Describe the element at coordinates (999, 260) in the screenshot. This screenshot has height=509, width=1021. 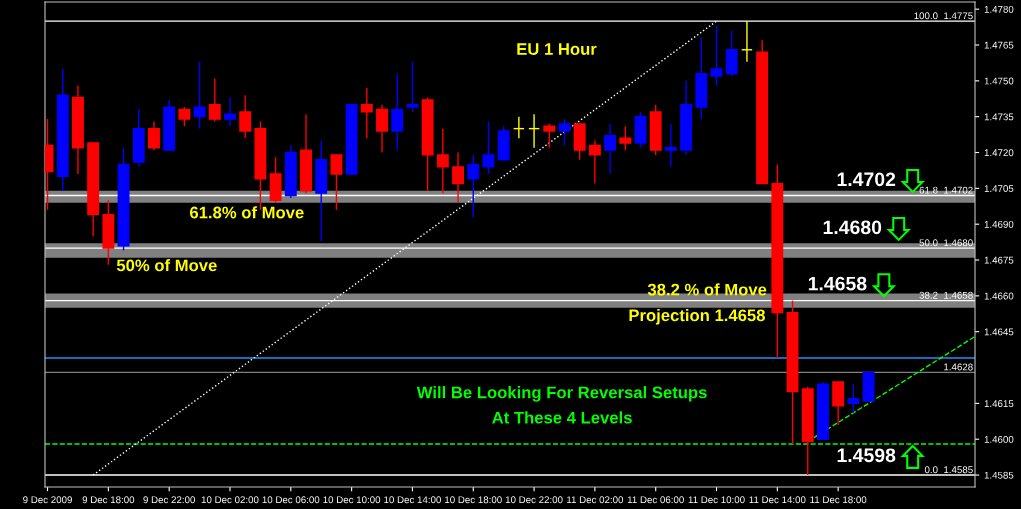
I see `y-tick-label: 1.4675` at that location.